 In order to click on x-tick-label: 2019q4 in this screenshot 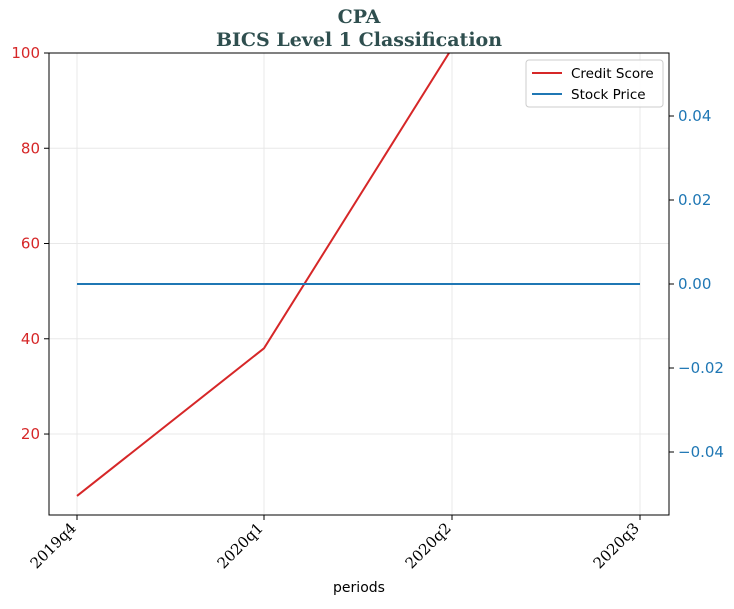, I will do `click(53, 545)`.